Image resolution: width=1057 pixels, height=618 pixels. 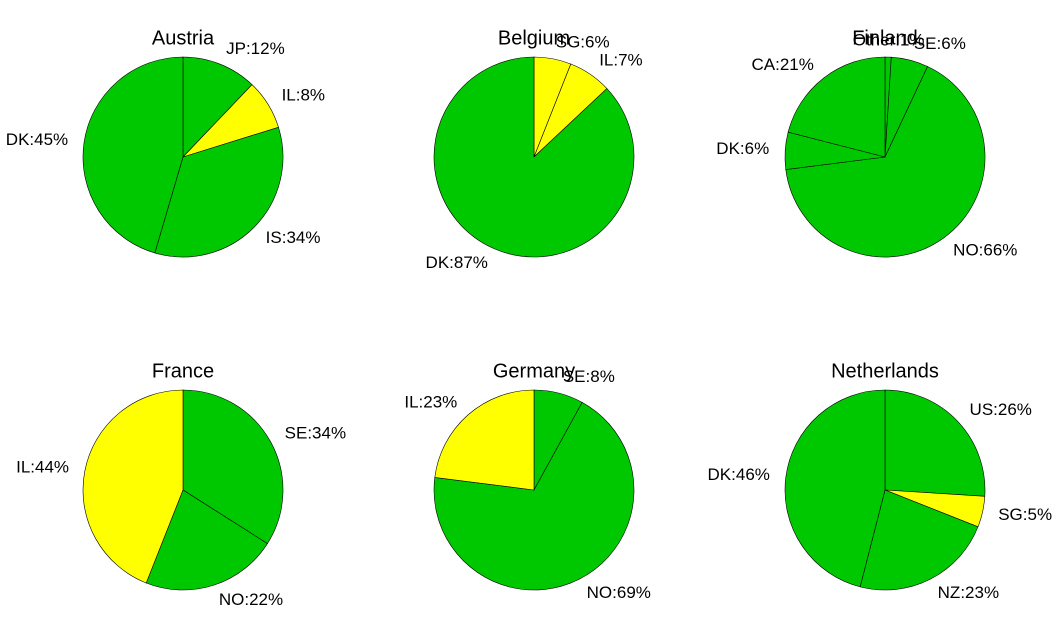 What do you see at coordinates (619, 592) in the screenshot?
I see `slice-label: NO:69%` at bounding box center [619, 592].